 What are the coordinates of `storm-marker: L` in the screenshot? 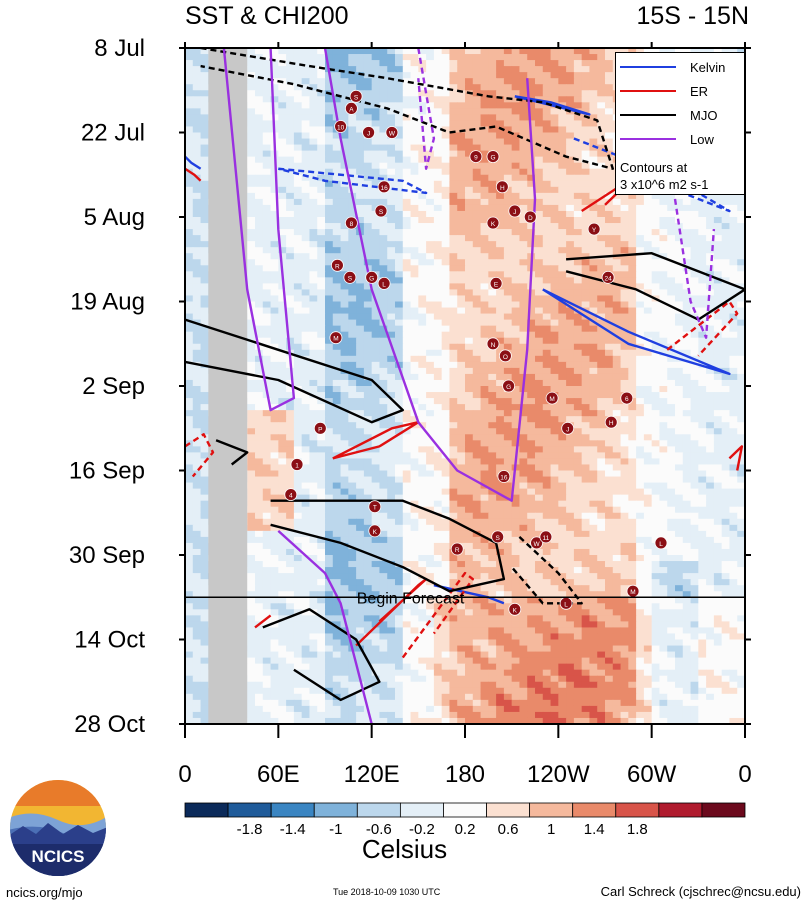 It's located at (566, 603).